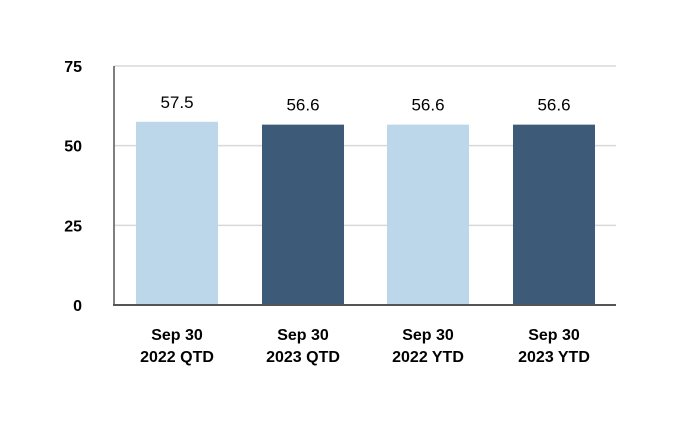  What do you see at coordinates (73, 67) in the screenshot?
I see `y-tick-label: 75` at bounding box center [73, 67].